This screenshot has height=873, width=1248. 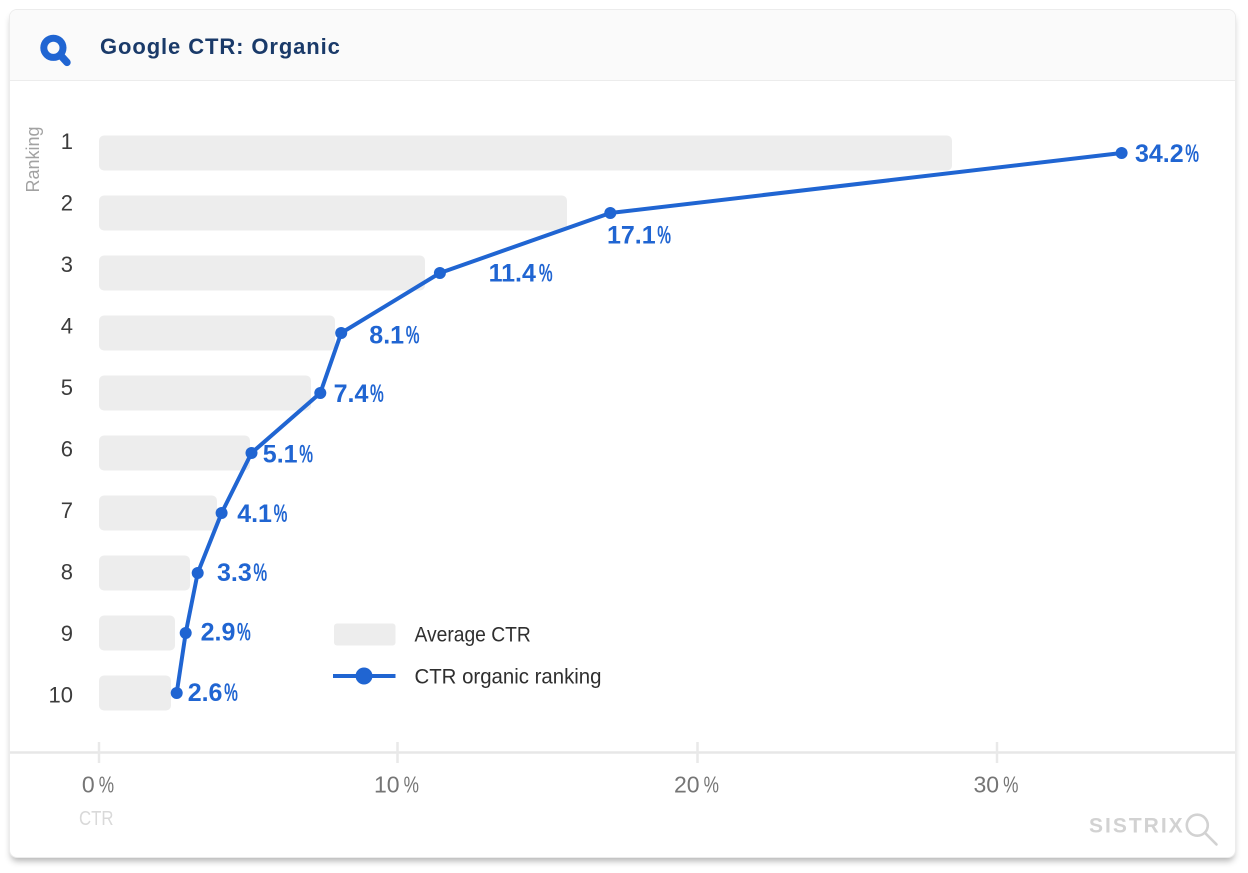 I want to click on svg-text: 34.2, so click(x=1159, y=154).